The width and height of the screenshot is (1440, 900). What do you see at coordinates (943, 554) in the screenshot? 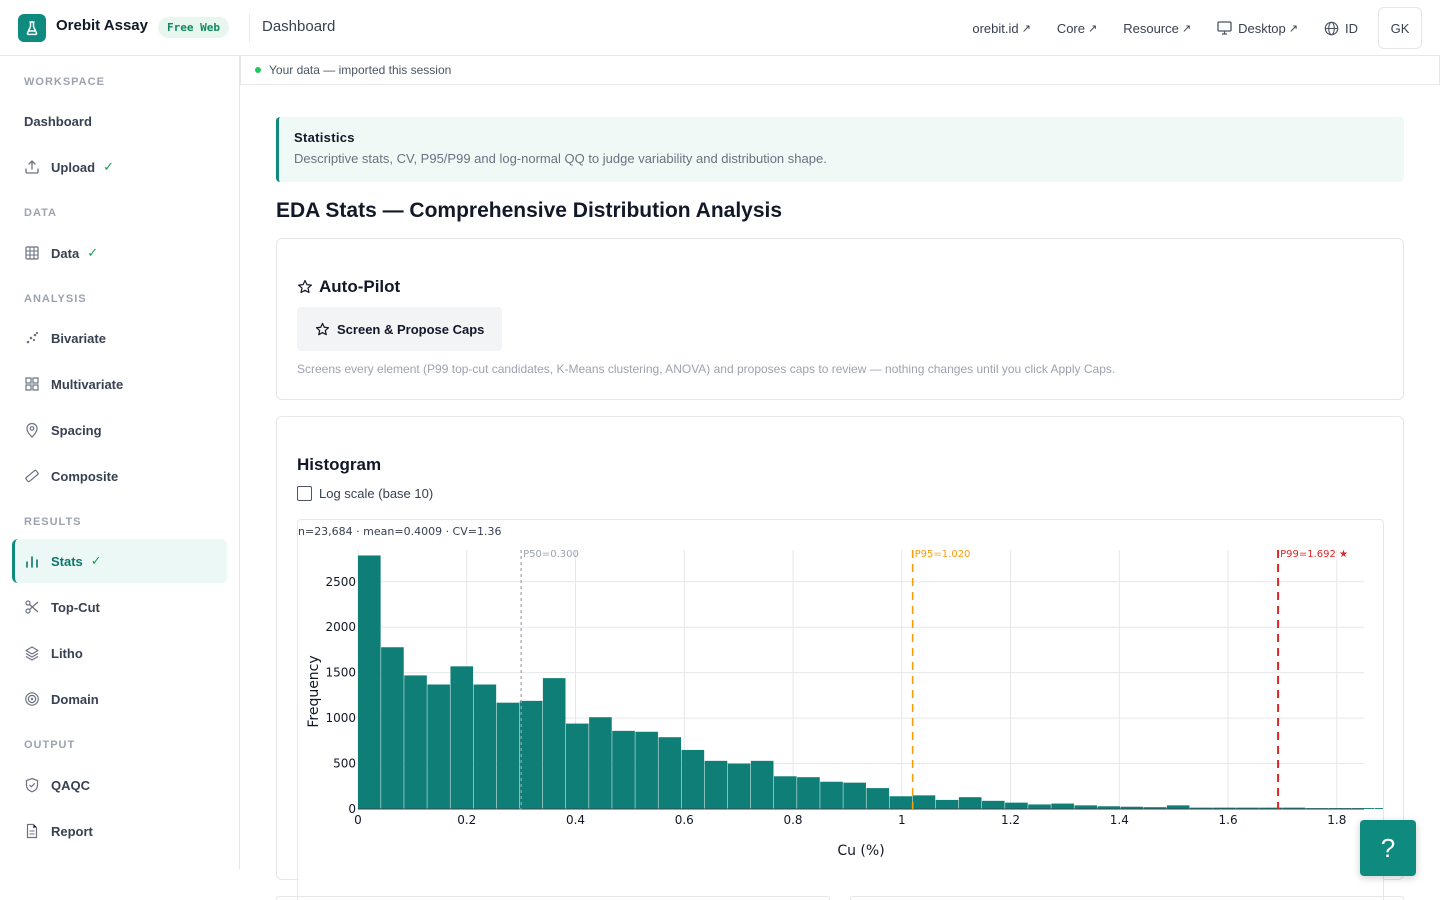
I see `percentile-marker-label: P95=1.020` at bounding box center [943, 554].